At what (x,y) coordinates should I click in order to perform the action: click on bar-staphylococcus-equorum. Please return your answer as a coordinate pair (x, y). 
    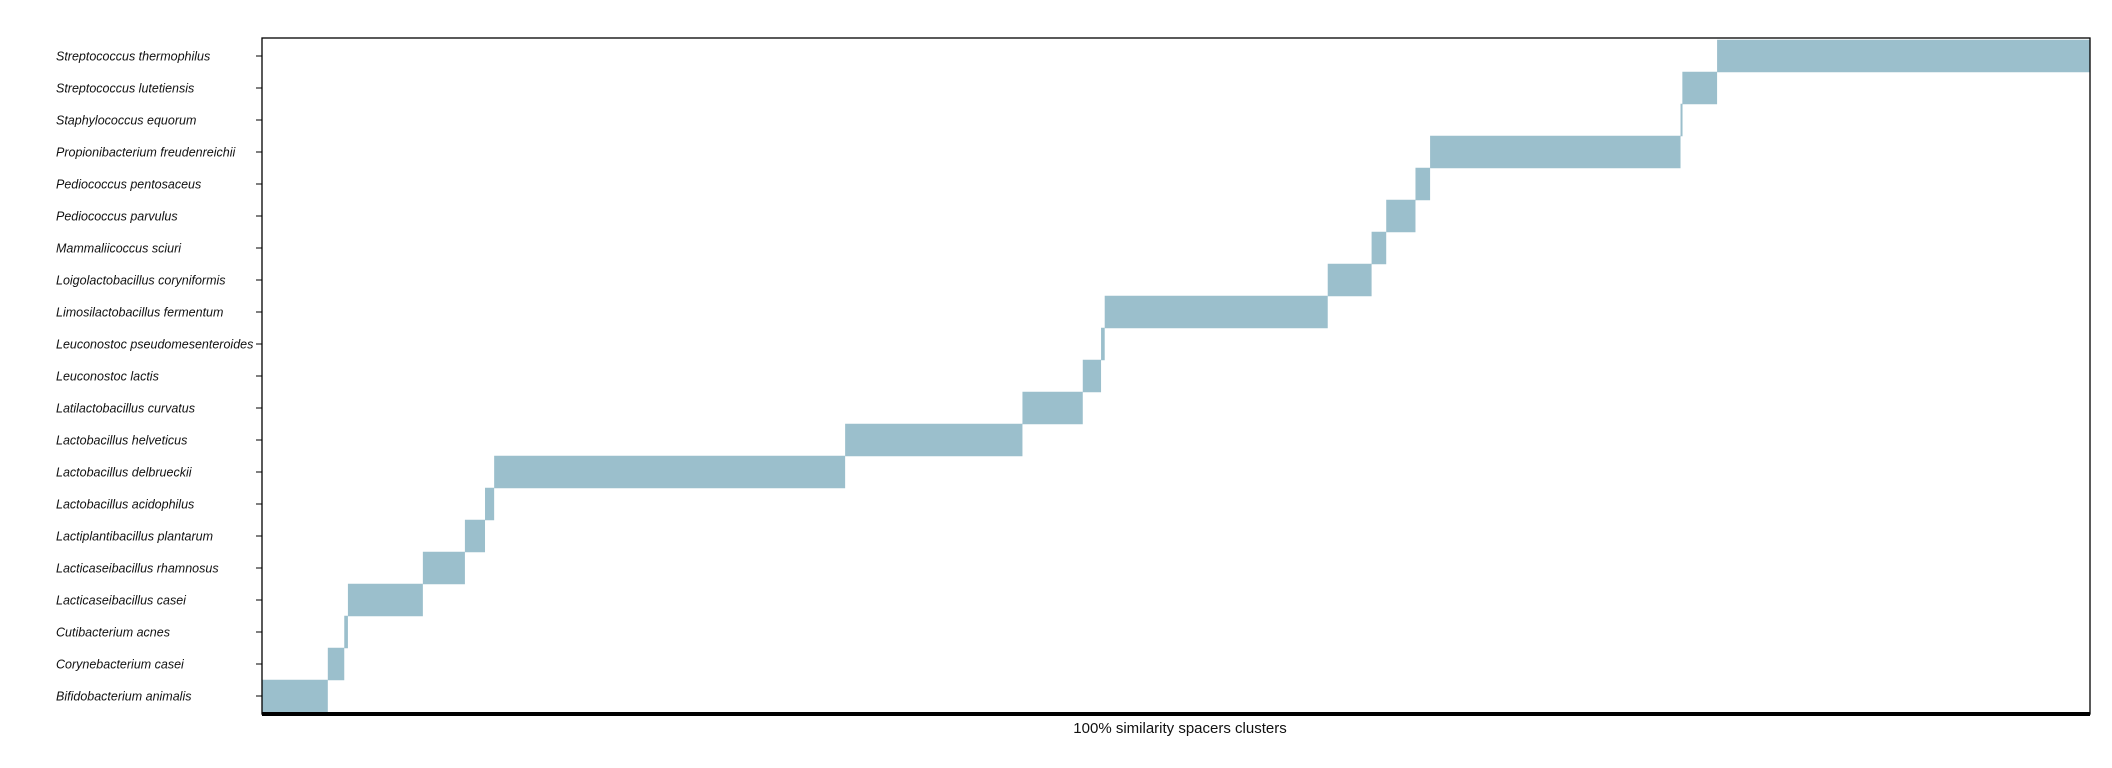
    Looking at the image, I should click on (1681, 120).